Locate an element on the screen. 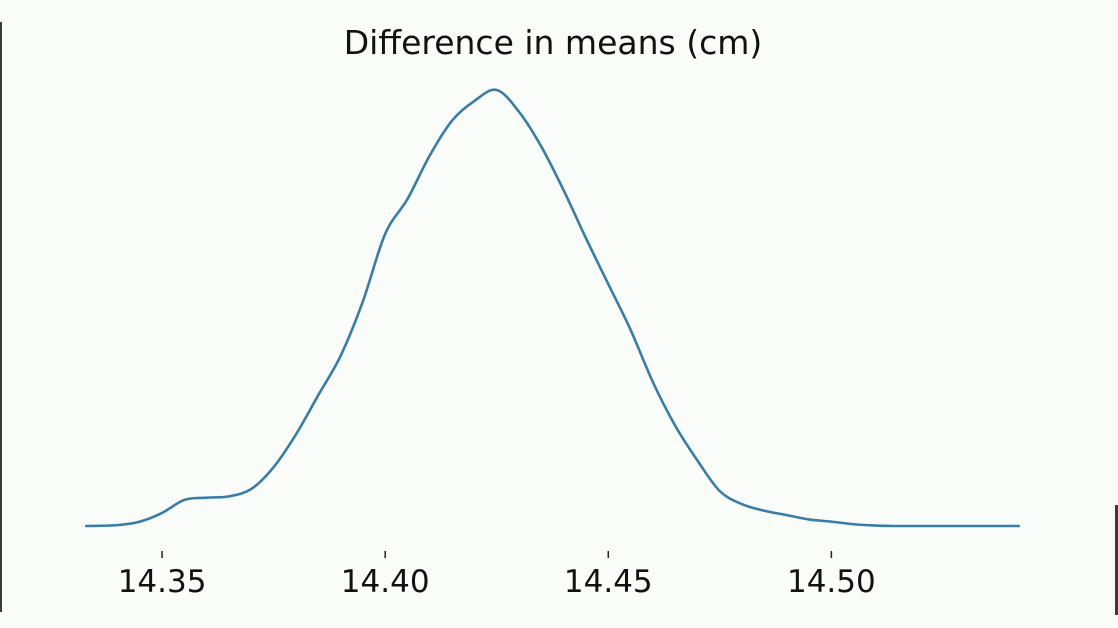 The width and height of the screenshot is (1118, 628). chart-title: Difference in means (cm) is located at coordinates (553, 42).